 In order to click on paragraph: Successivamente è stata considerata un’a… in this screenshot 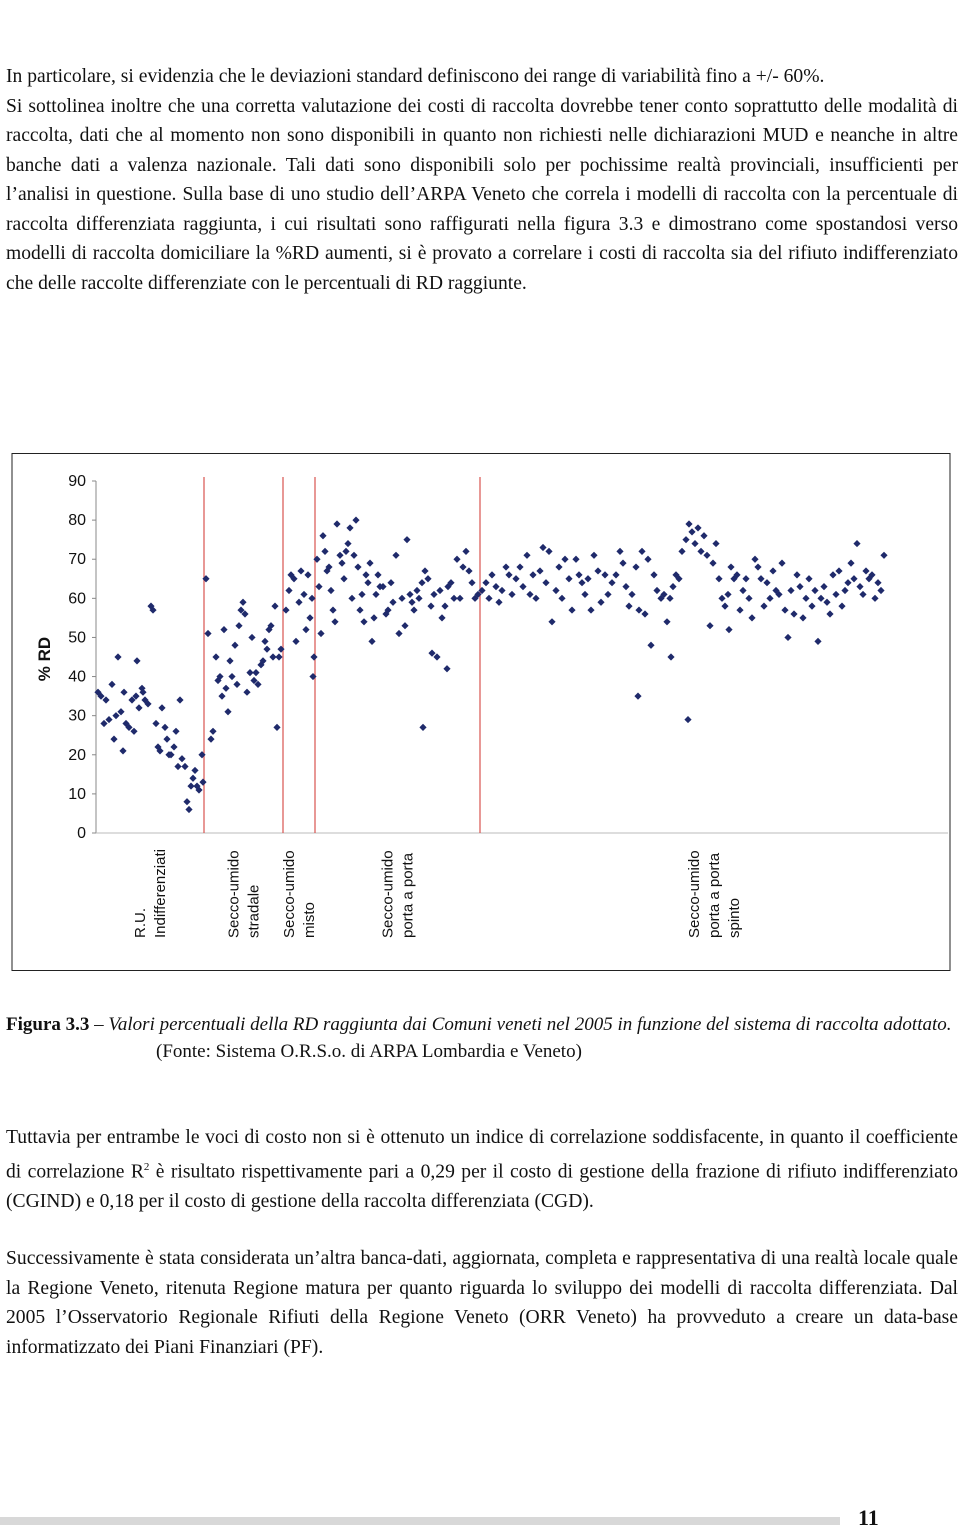, I will do `click(482, 1303)`.